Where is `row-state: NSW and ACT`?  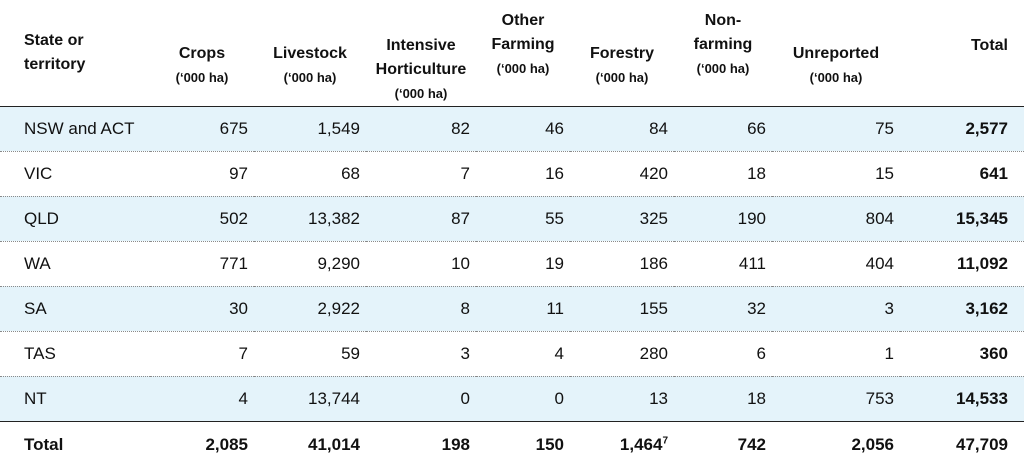
row-state: NSW and ACT is located at coordinates (75, 128).